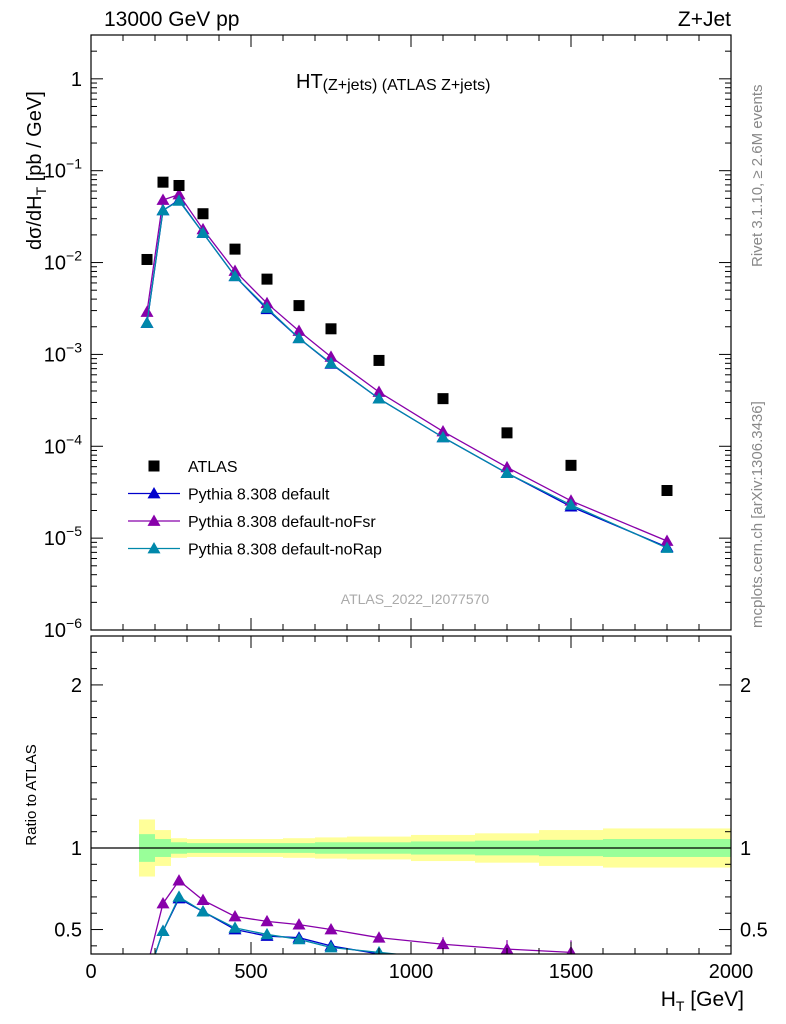  Describe the element at coordinates (571, 972) in the screenshot. I see `ratio-x-tick-label: 1500` at that location.